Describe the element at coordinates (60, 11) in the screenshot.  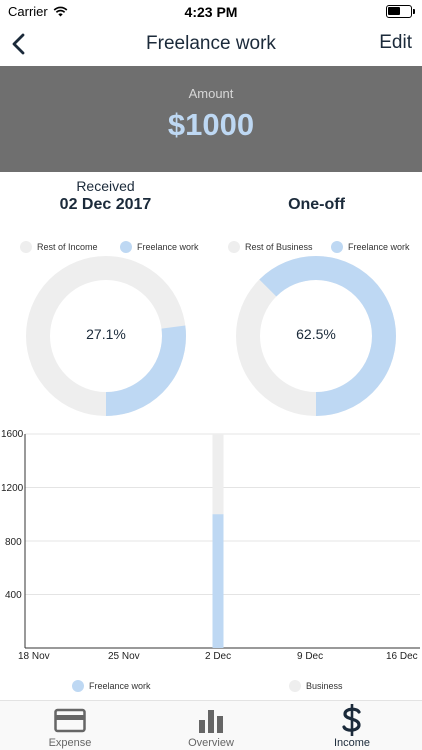
I see `wifi-icon` at that location.